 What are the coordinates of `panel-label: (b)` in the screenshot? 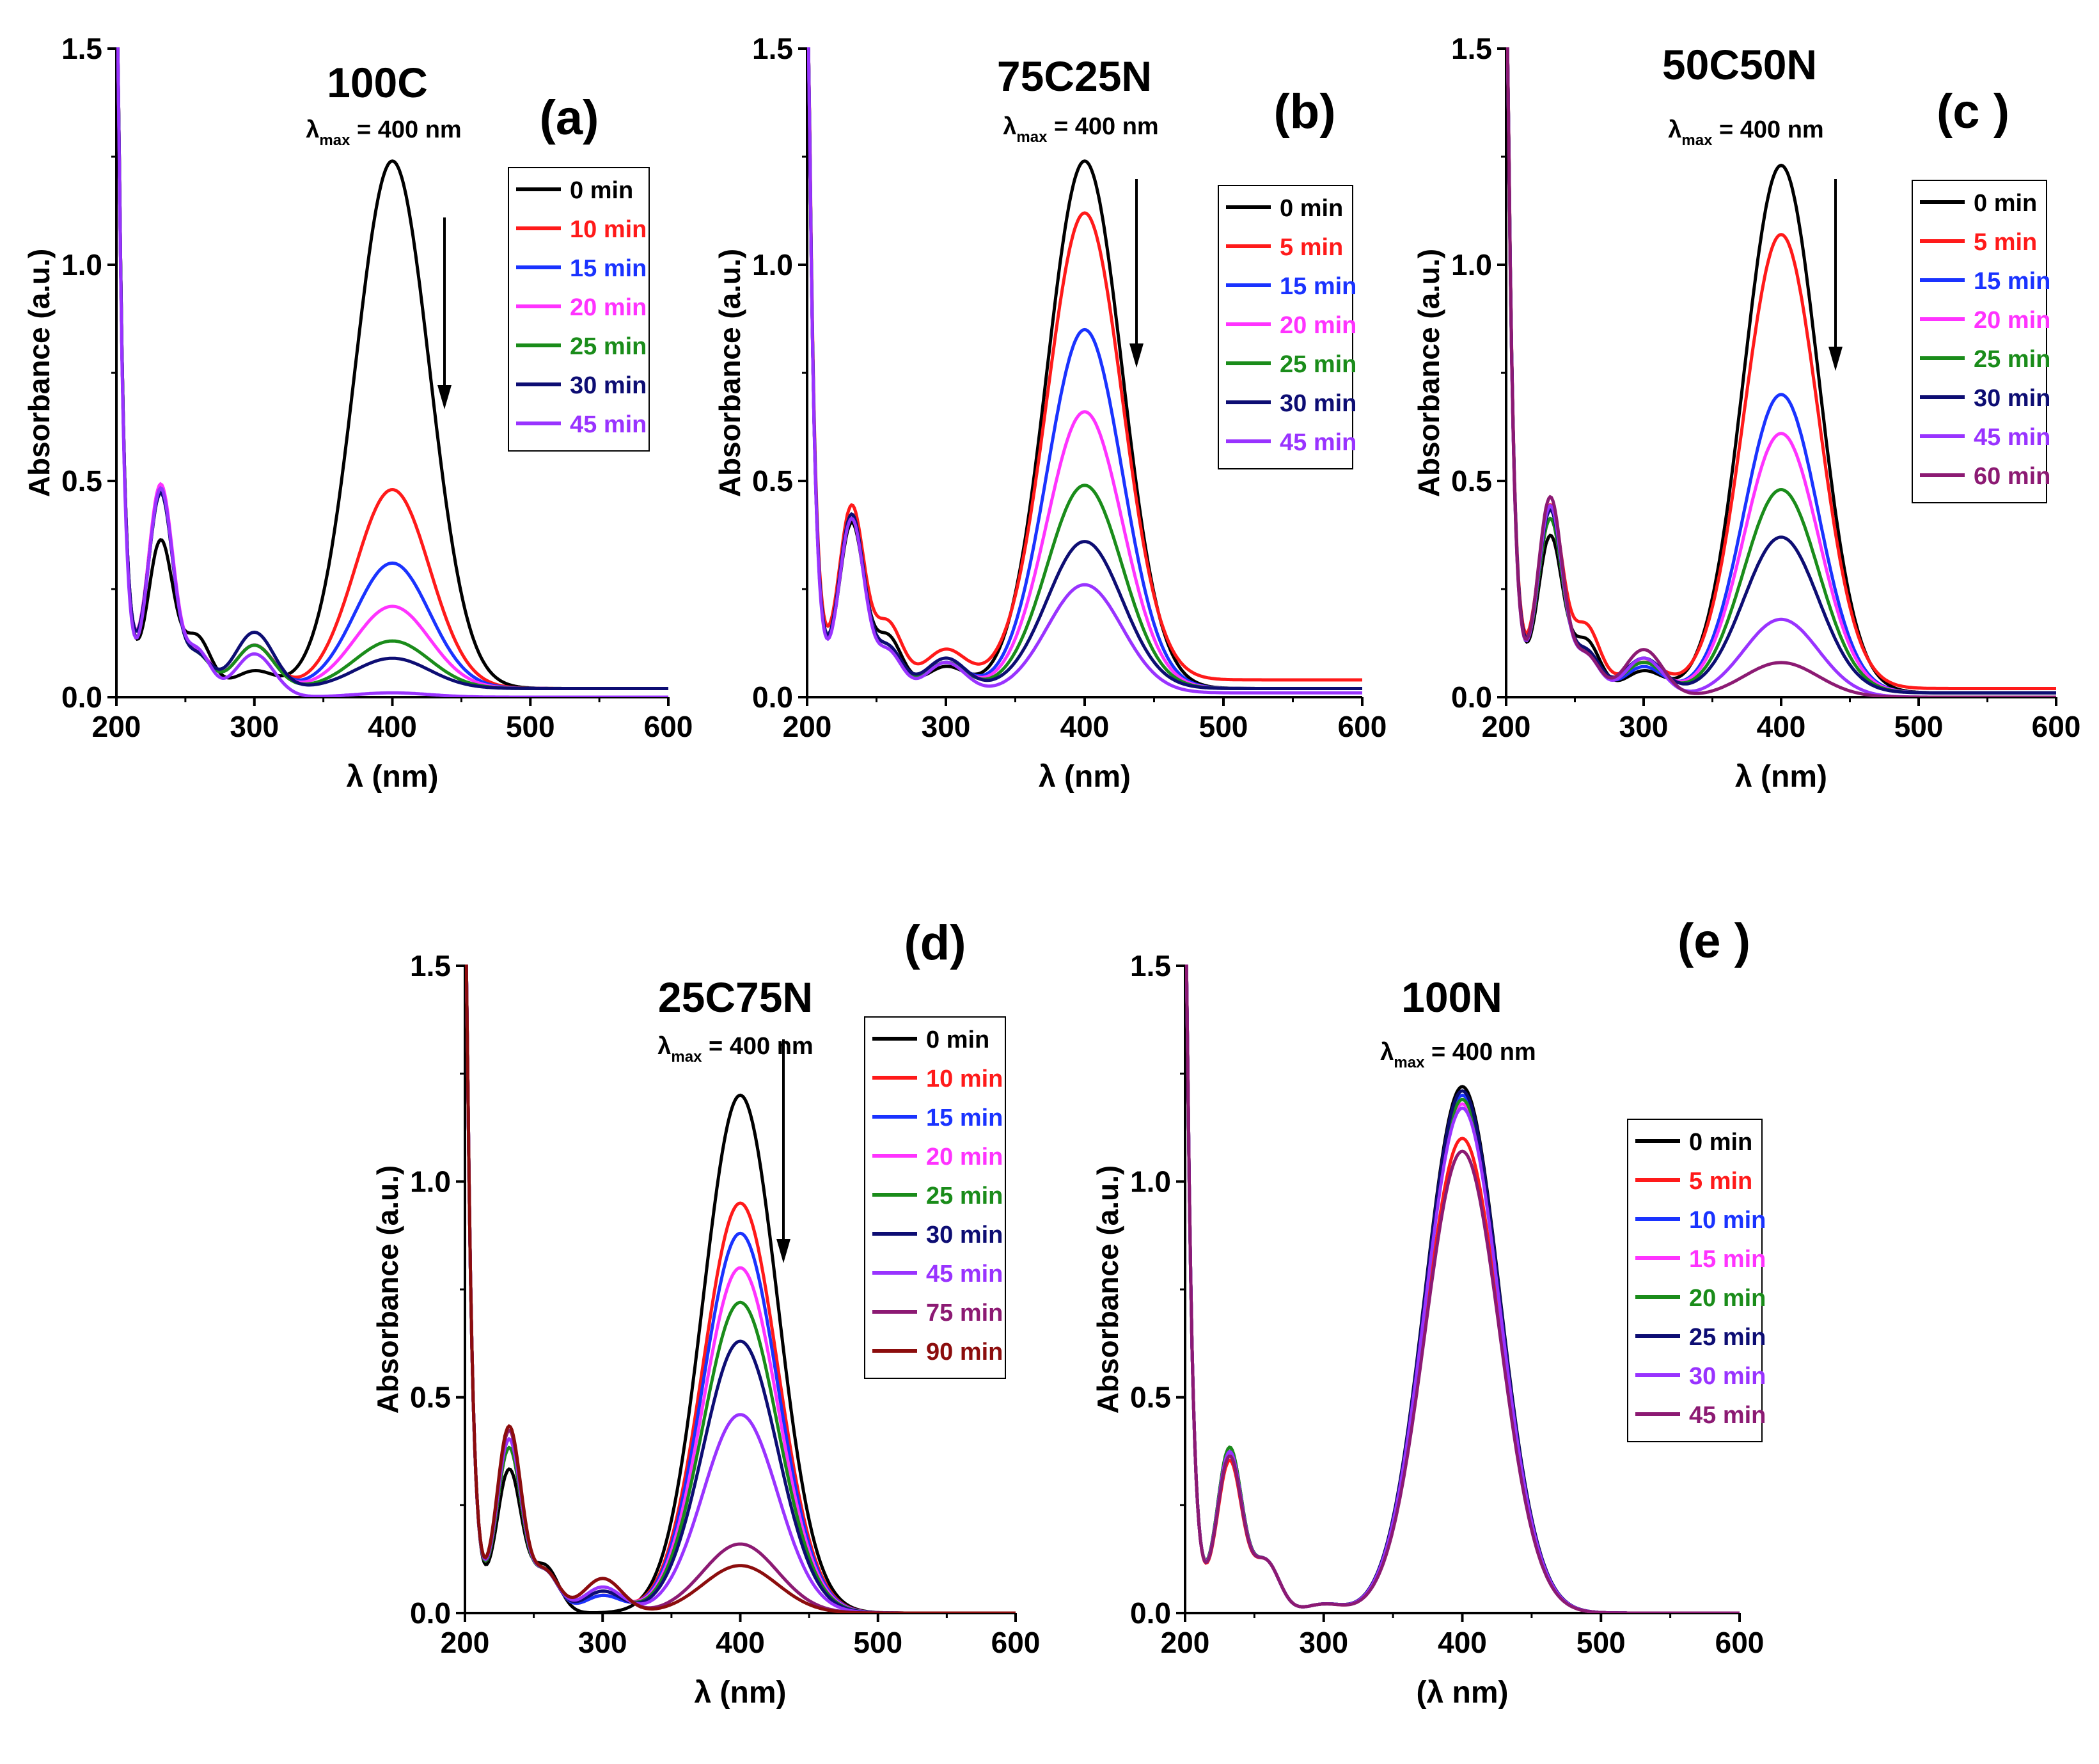 It's located at (1304, 112).